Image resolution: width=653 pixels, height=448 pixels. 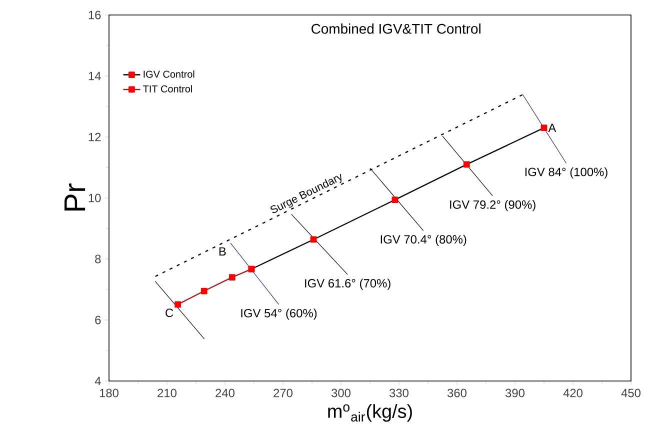 What do you see at coordinates (341, 393) in the screenshot?
I see `x-tick-label: 300` at bounding box center [341, 393].